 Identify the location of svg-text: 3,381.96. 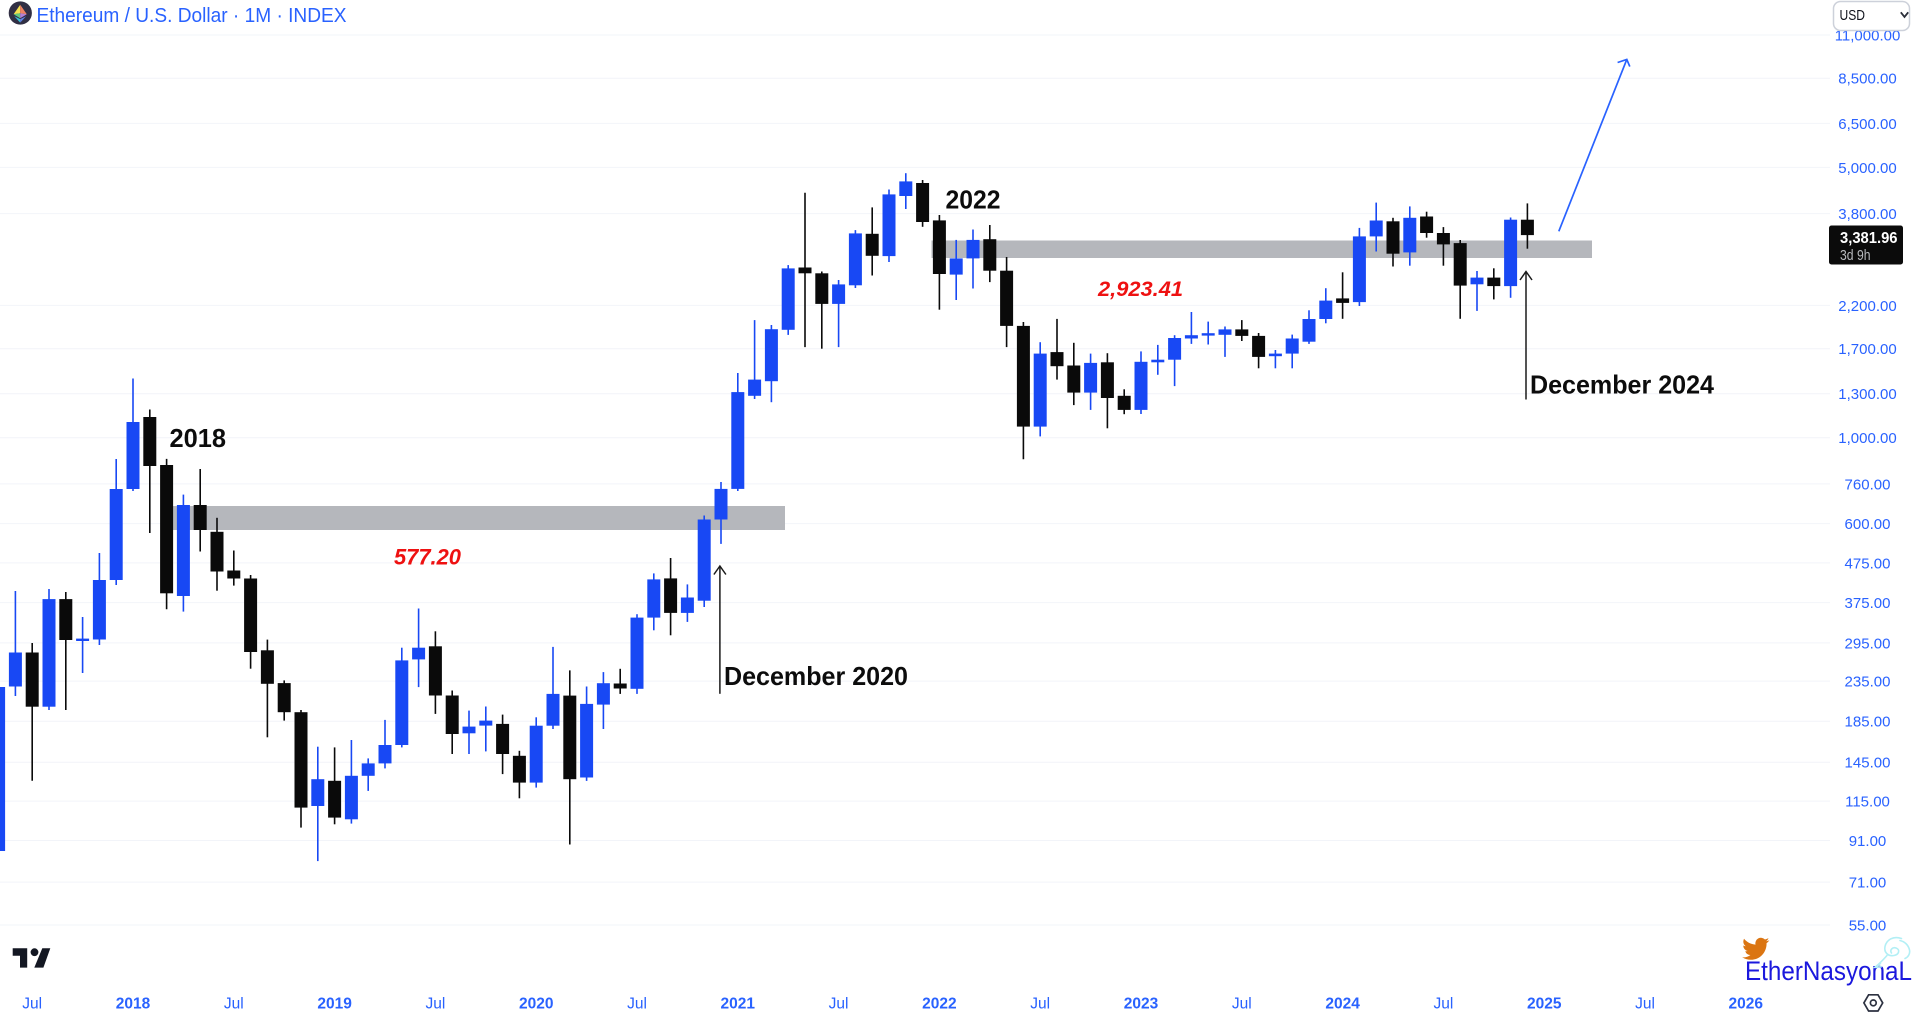
(1869, 238).